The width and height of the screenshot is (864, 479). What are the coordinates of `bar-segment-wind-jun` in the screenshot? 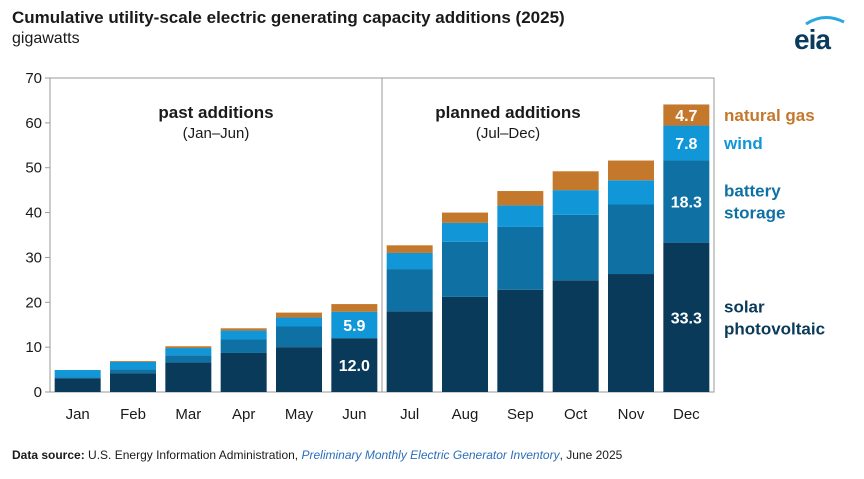 It's located at (354, 325).